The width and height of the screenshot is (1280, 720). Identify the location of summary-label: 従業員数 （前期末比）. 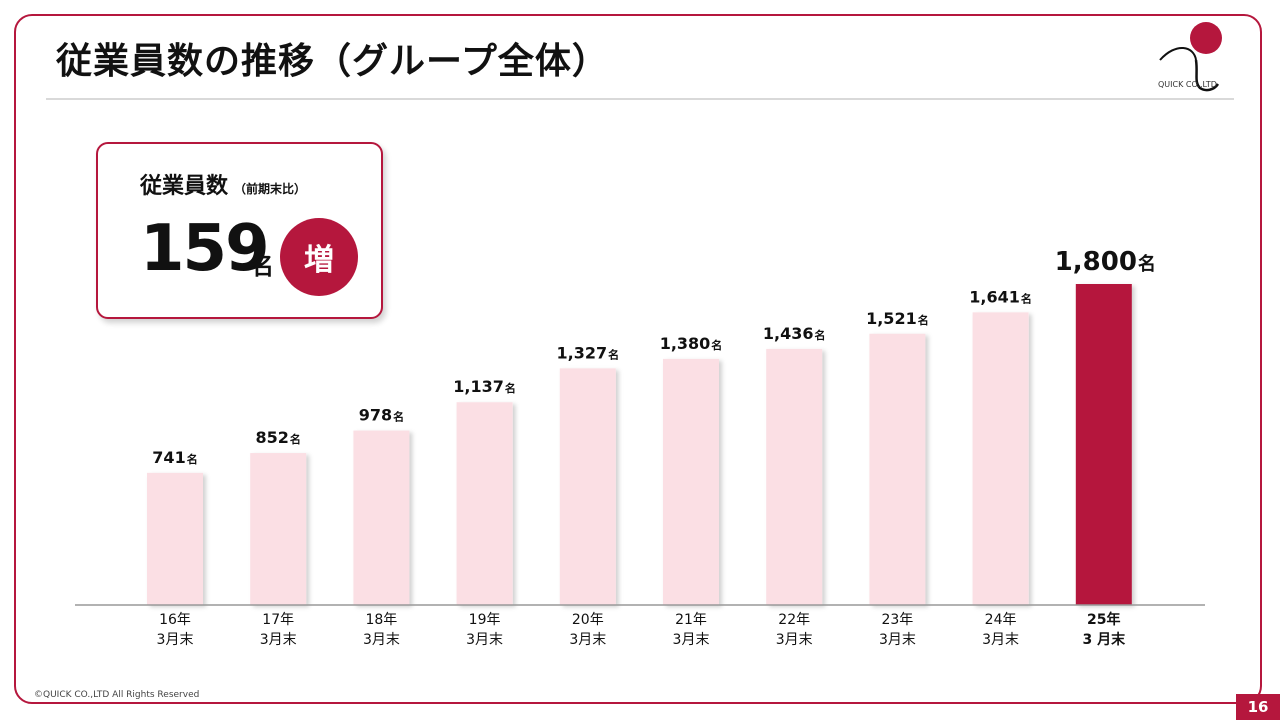
(223, 184).